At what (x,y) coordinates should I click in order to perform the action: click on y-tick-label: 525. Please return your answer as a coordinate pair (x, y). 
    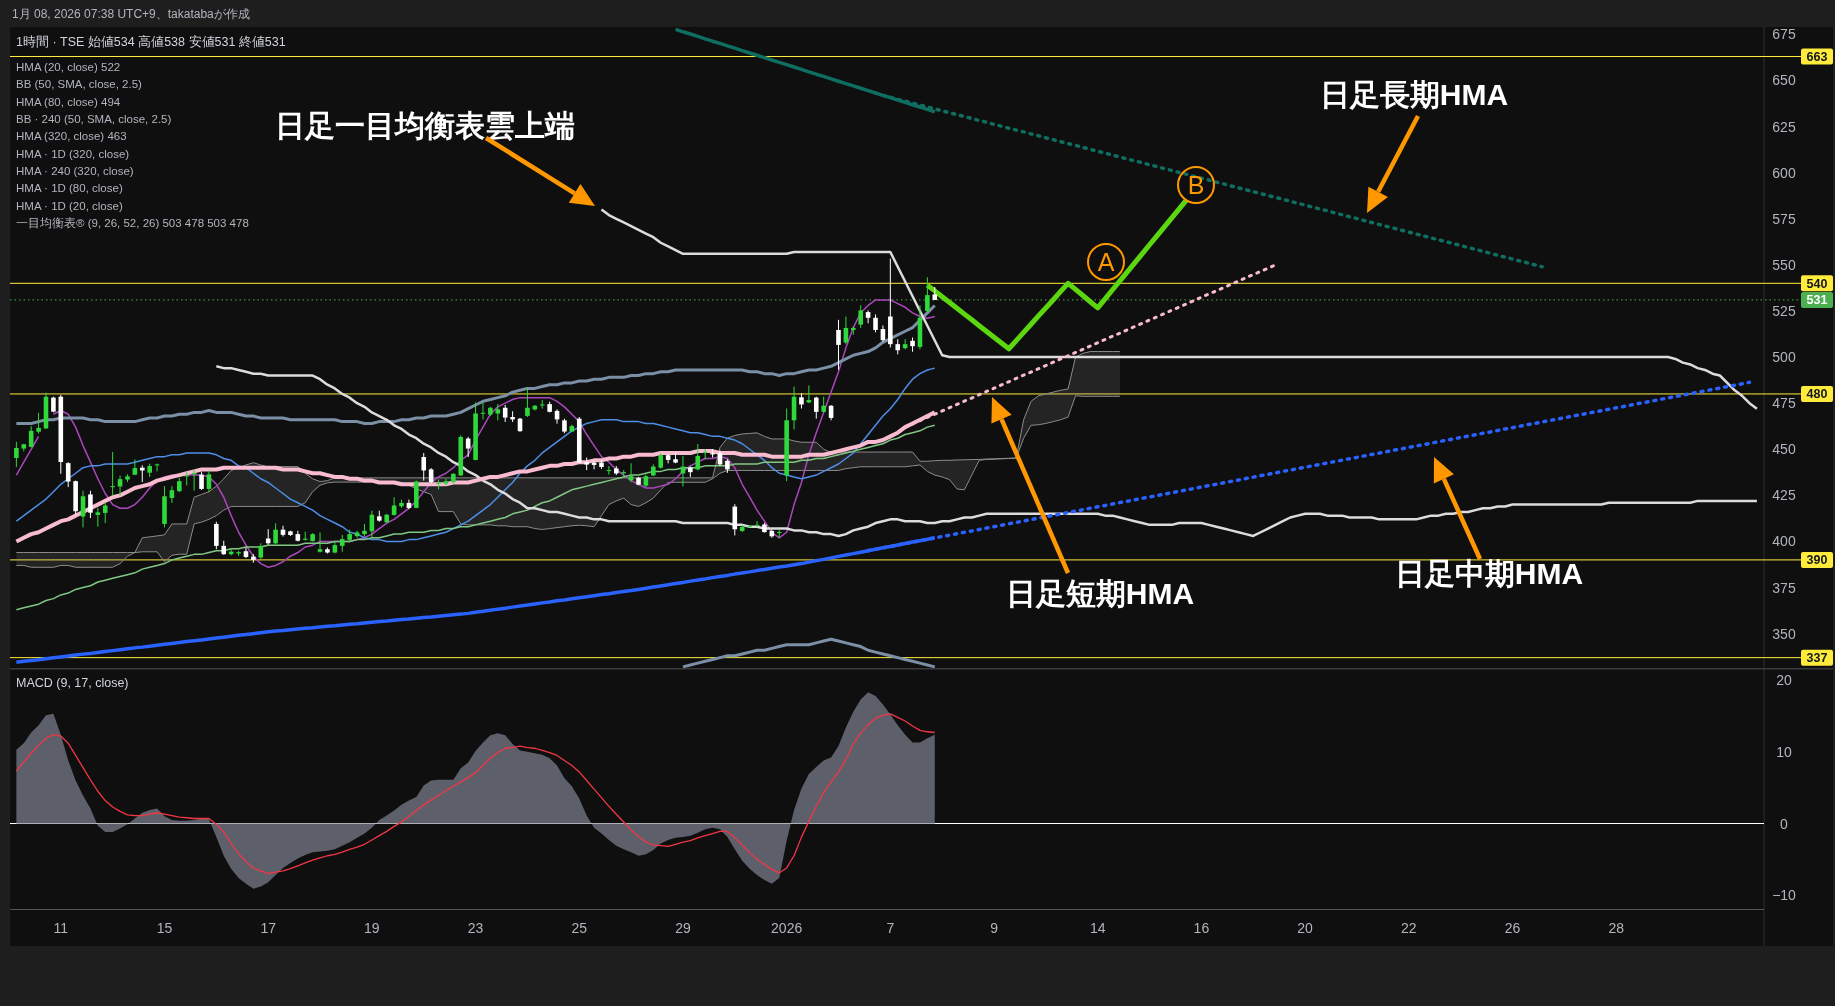
    Looking at the image, I should click on (1784, 310).